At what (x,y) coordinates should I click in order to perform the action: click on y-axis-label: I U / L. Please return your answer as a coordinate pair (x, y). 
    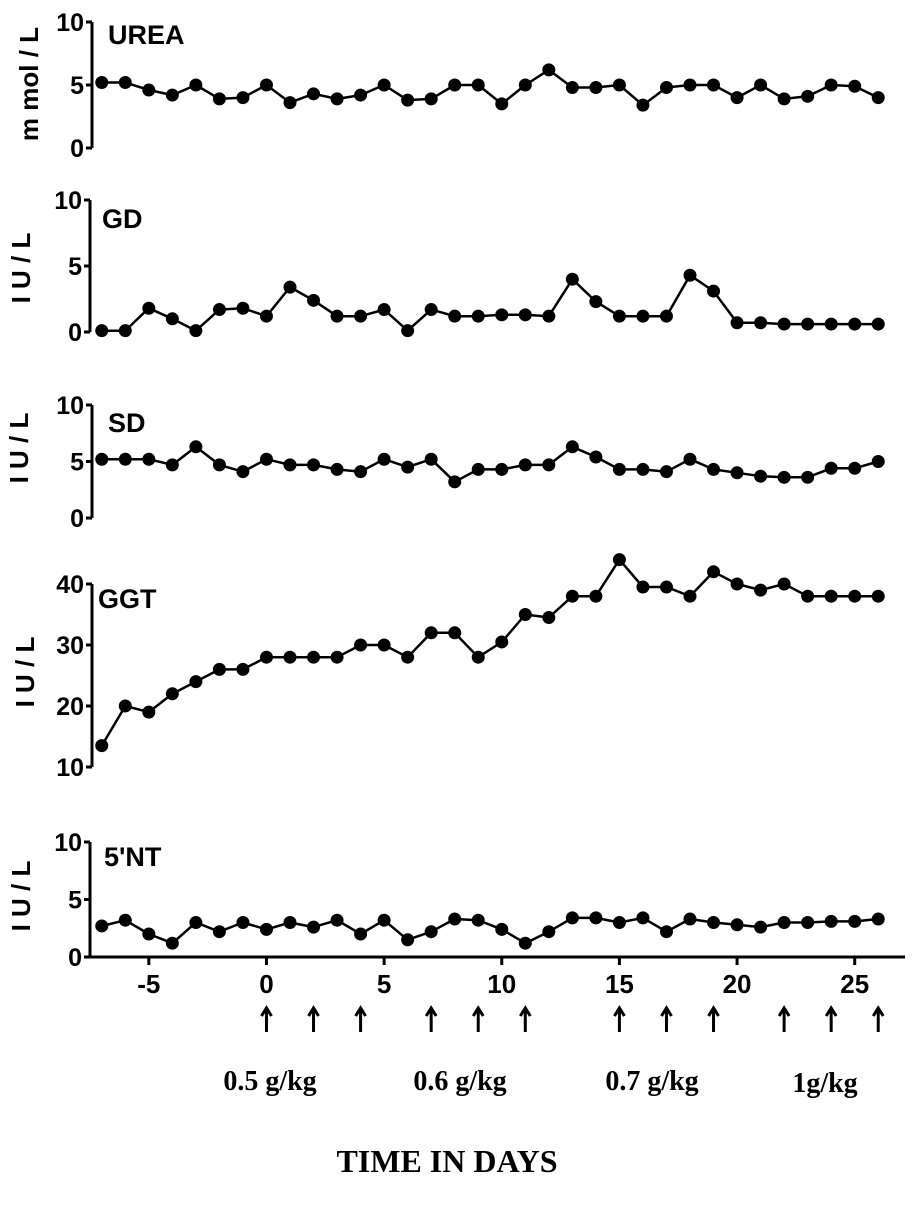
    Looking at the image, I should click on (21, 267).